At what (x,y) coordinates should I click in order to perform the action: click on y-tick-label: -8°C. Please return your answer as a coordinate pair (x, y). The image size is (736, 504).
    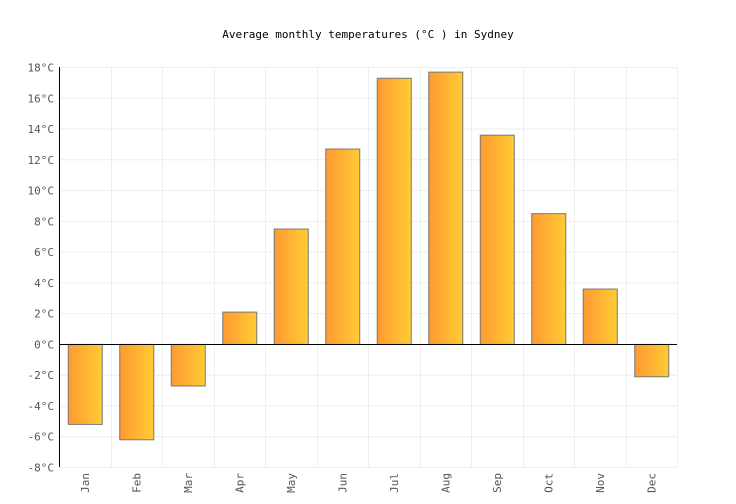
    Looking at the image, I should click on (41, 468).